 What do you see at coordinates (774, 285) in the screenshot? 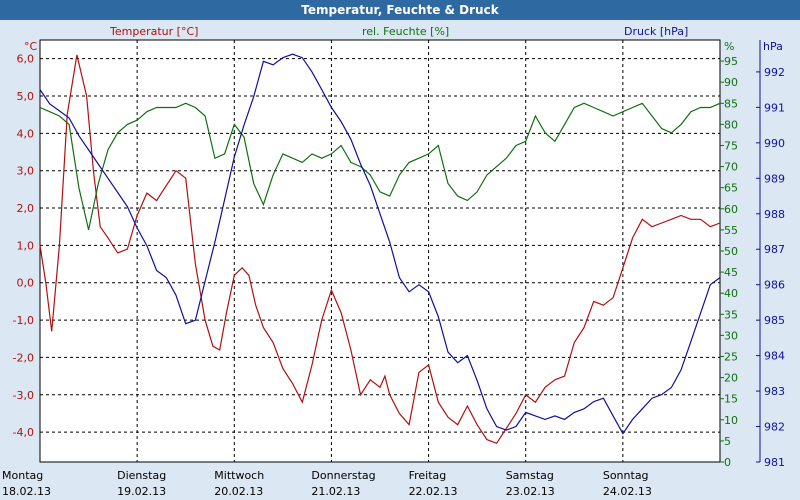
I see `pressure-tick-label: 986` at bounding box center [774, 285].